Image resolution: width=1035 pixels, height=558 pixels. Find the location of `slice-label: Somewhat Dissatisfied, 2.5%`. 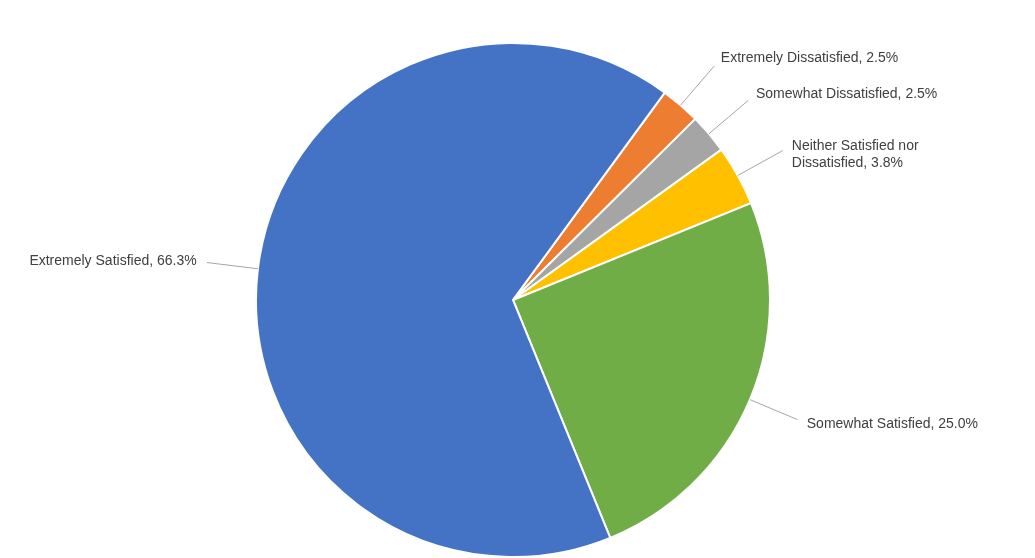

slice-label: Somewhat Dissatisfied, 2.5% is located at coordinates (847, 92).